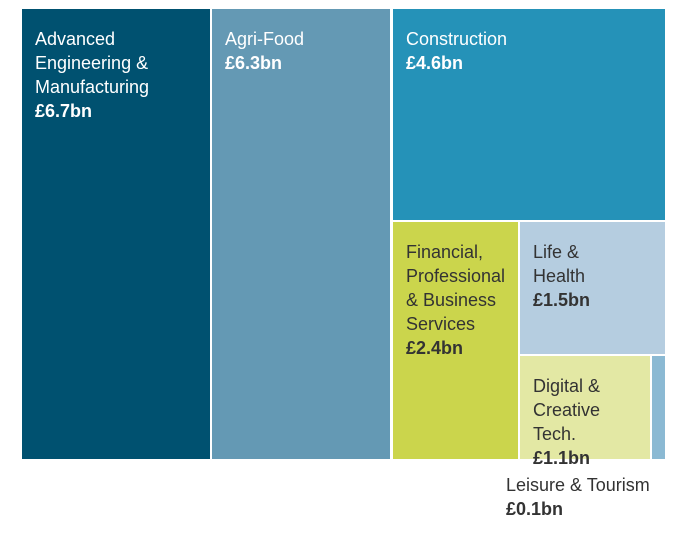 The height and width of the screenshot is (540, 687). I want to click on tile-label: Agri-Food, so click(265, 39).